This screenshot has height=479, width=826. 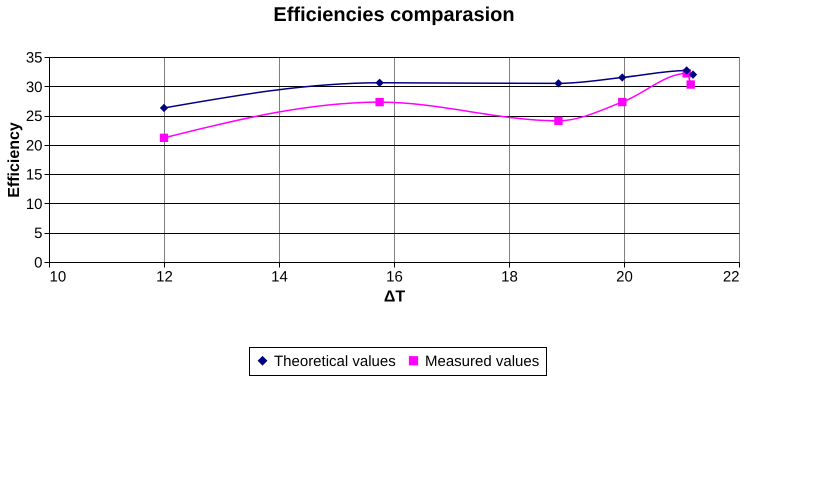 I want to click on y-tick-label: 35, so click(x=34, y=58).